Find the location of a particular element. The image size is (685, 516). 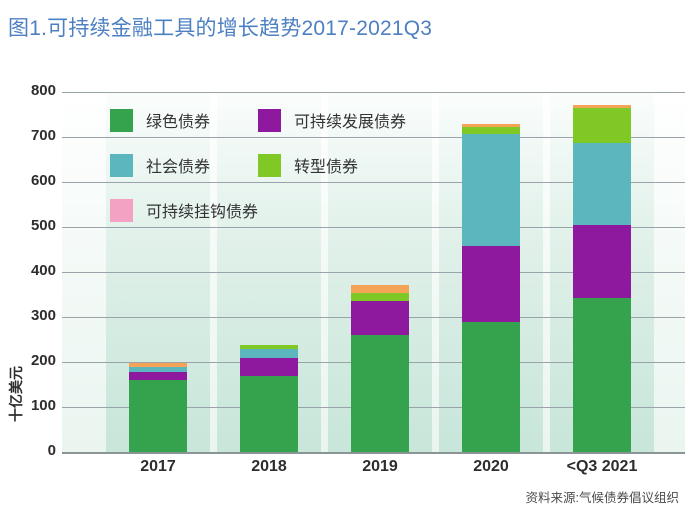

y-tick-label: 300 is located at coordinates (43, 315).